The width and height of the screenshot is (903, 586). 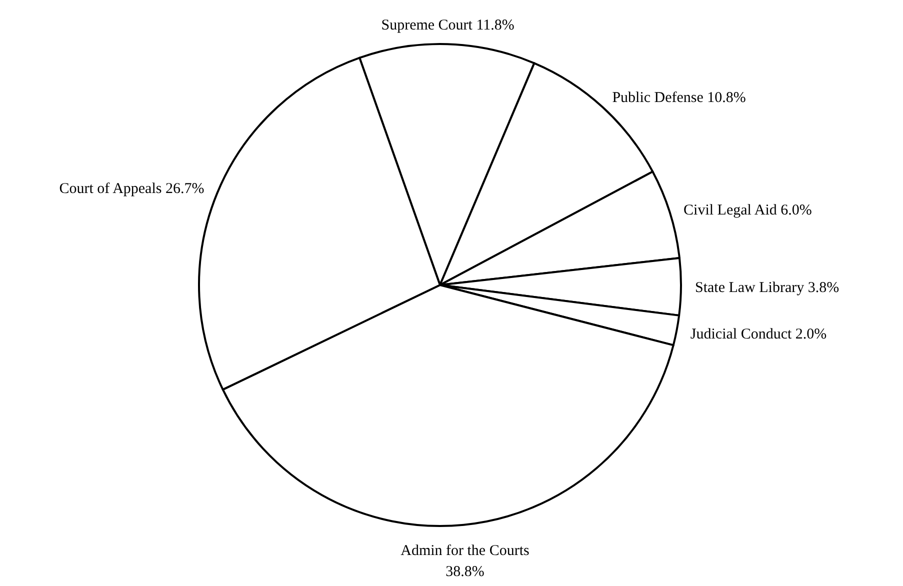 What do you see at coordinates (767, 288) in the screenshot?
I see `slice-label: State Law Library 3.8%` at bounding box center [767, 288].